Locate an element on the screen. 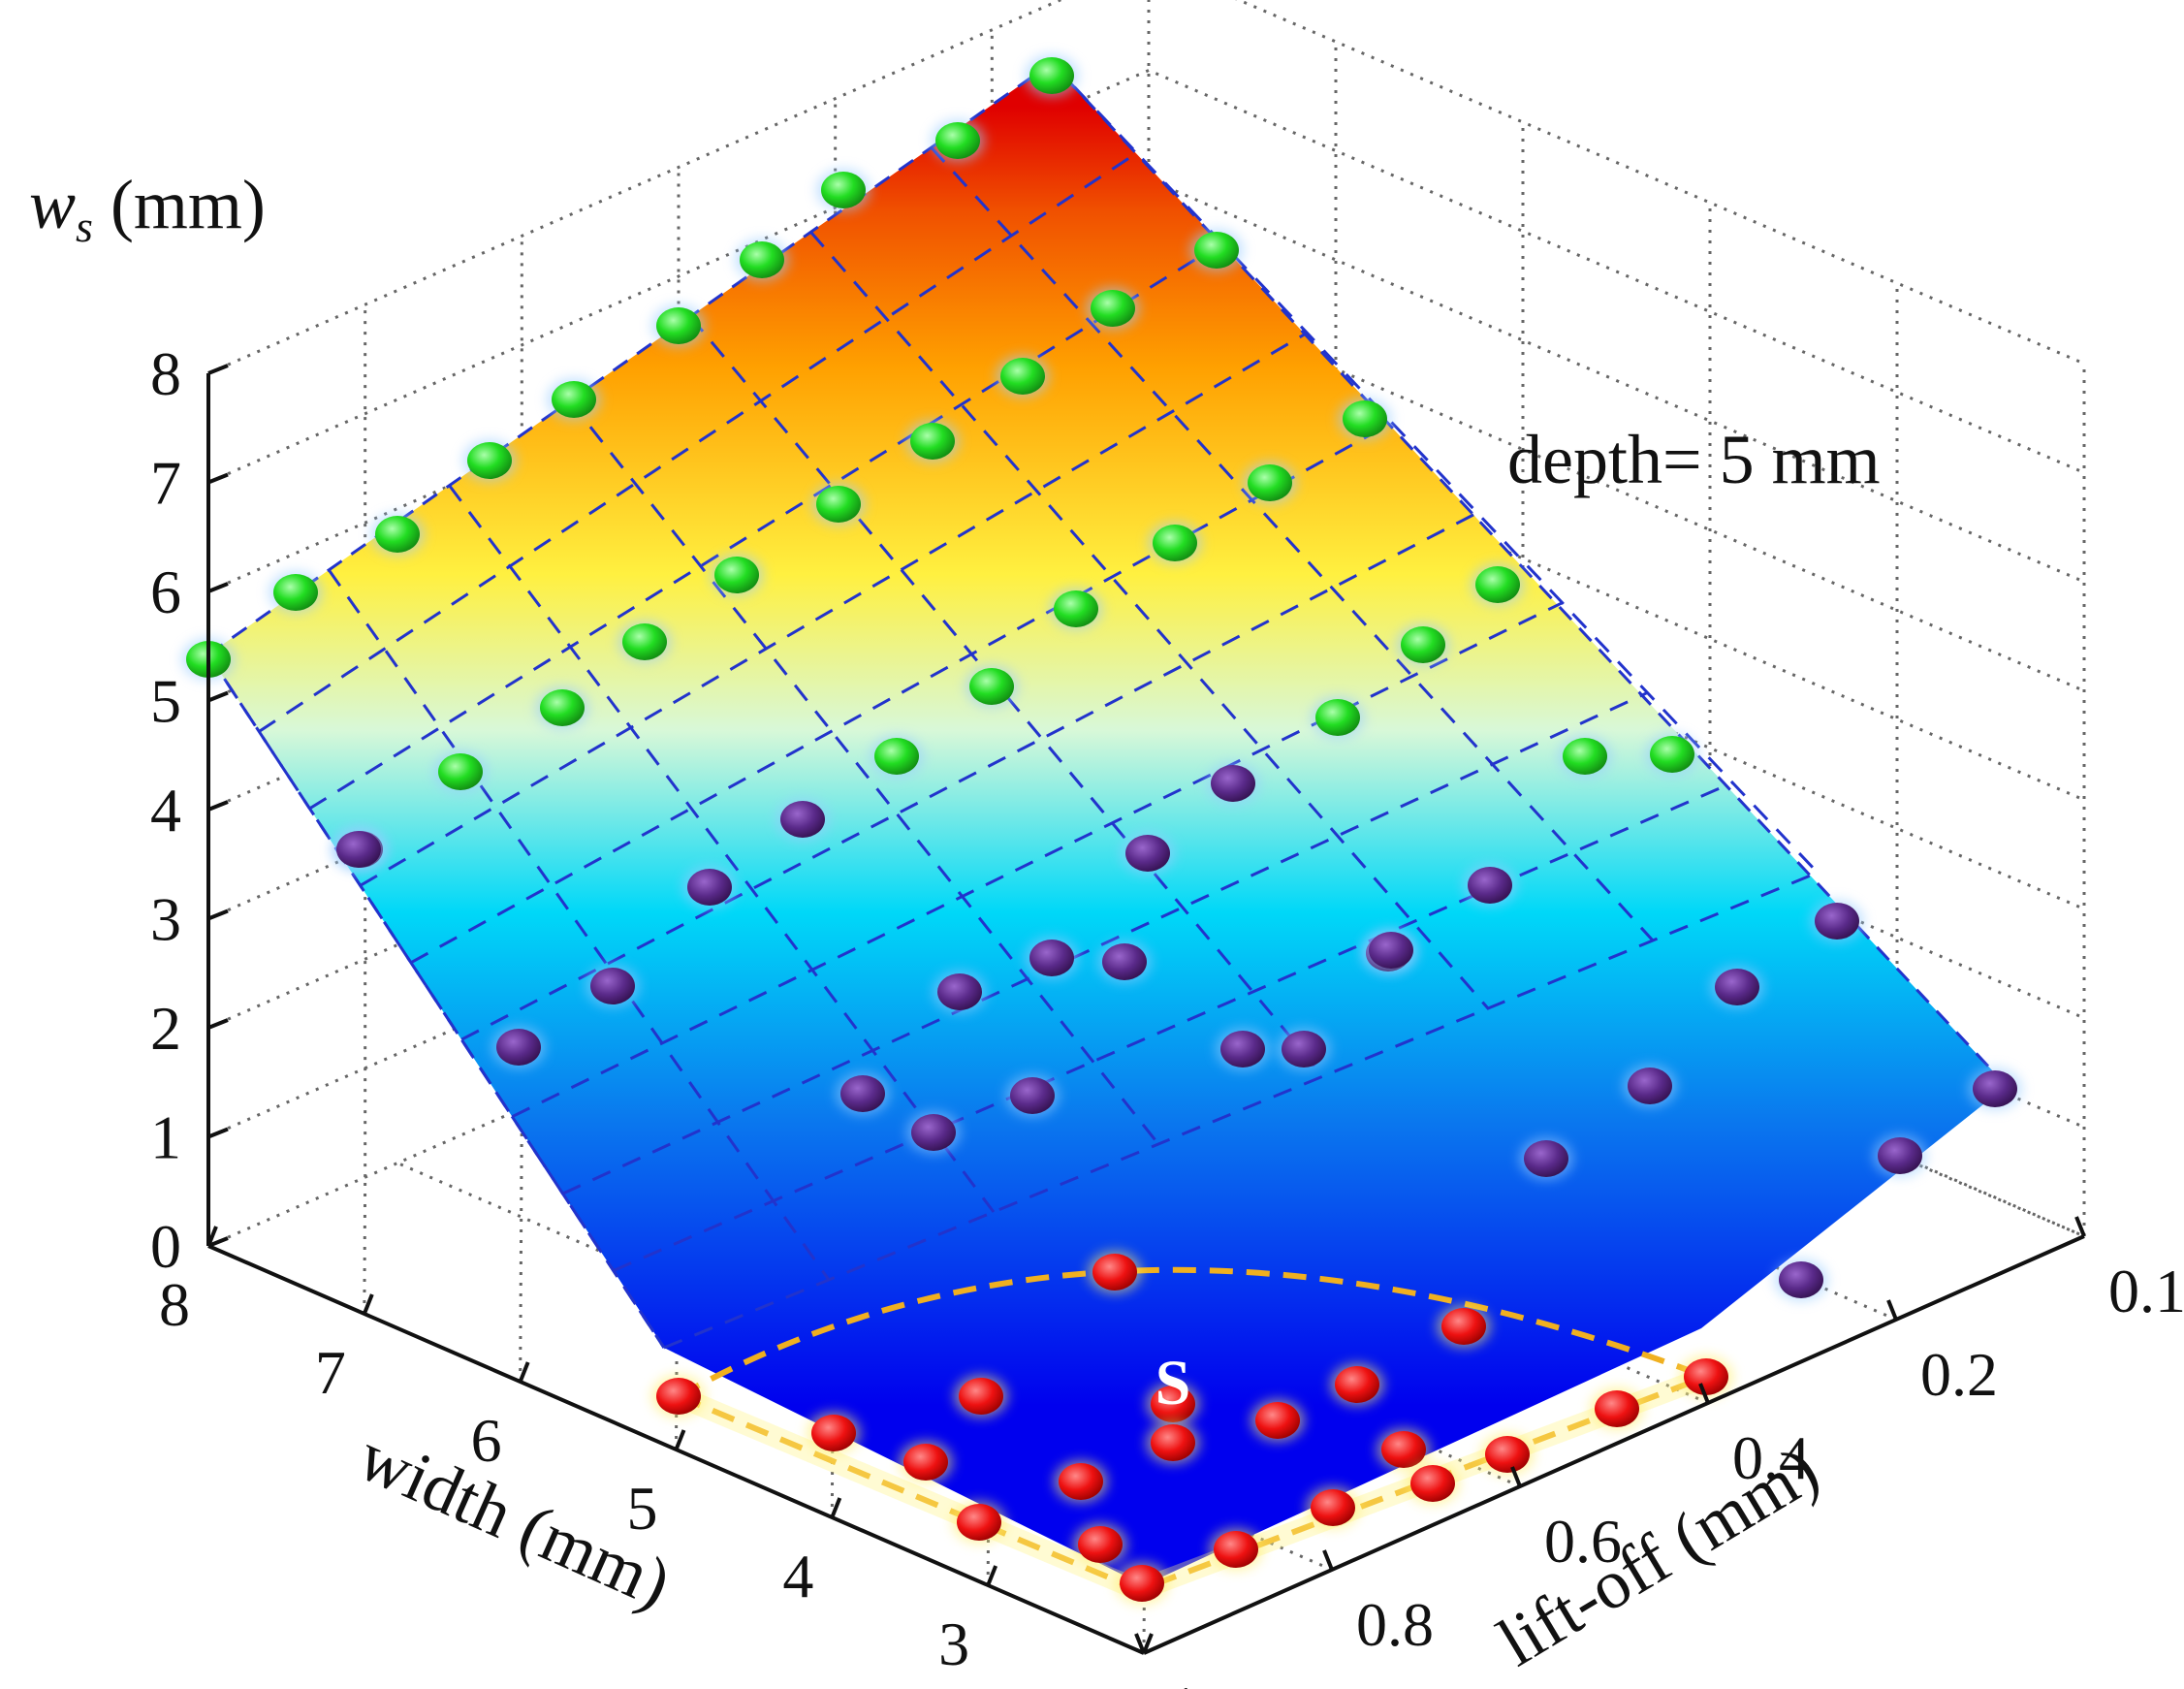 This screenshot has width=2184, height=1689. width-tick-label: 7 is located at coordinates (331, 1372).